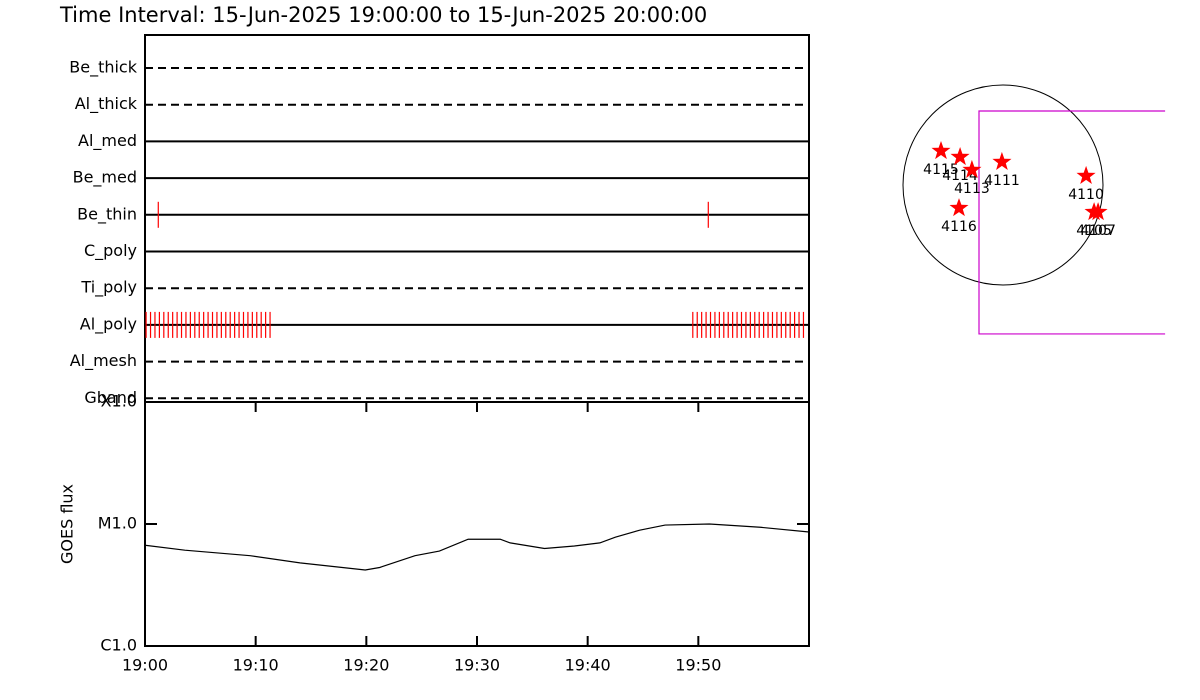  Describe the element at coordinates (959, 227) in the screenshot. I see `active-region-label: 4116` at that location.